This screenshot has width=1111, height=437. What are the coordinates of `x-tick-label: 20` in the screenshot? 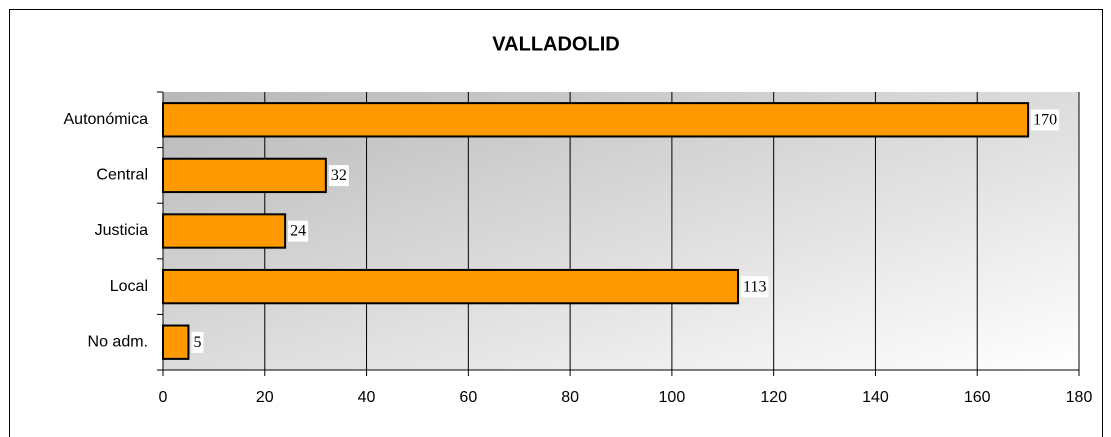 It's located at (265, 397).